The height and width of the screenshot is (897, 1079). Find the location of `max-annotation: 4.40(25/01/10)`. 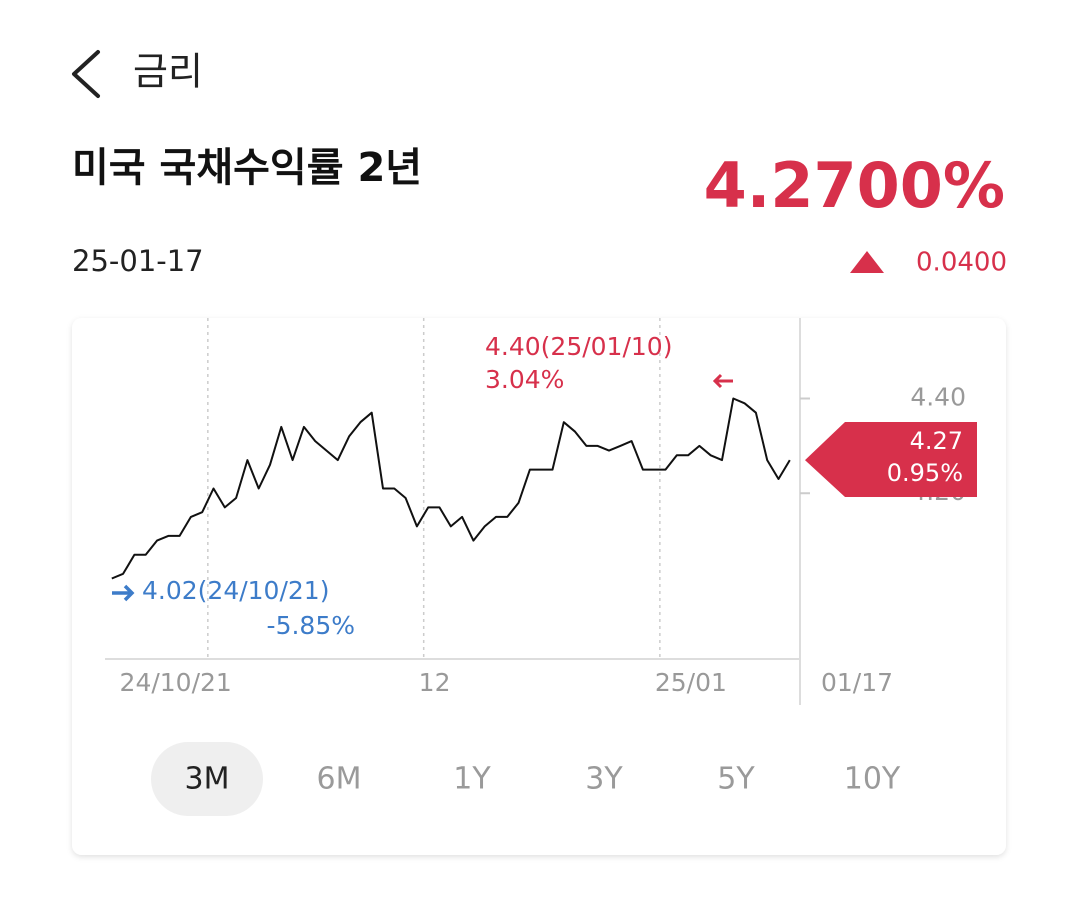

max-annotation: 4.40(25/01/10) is located at coordinates (578, 346).